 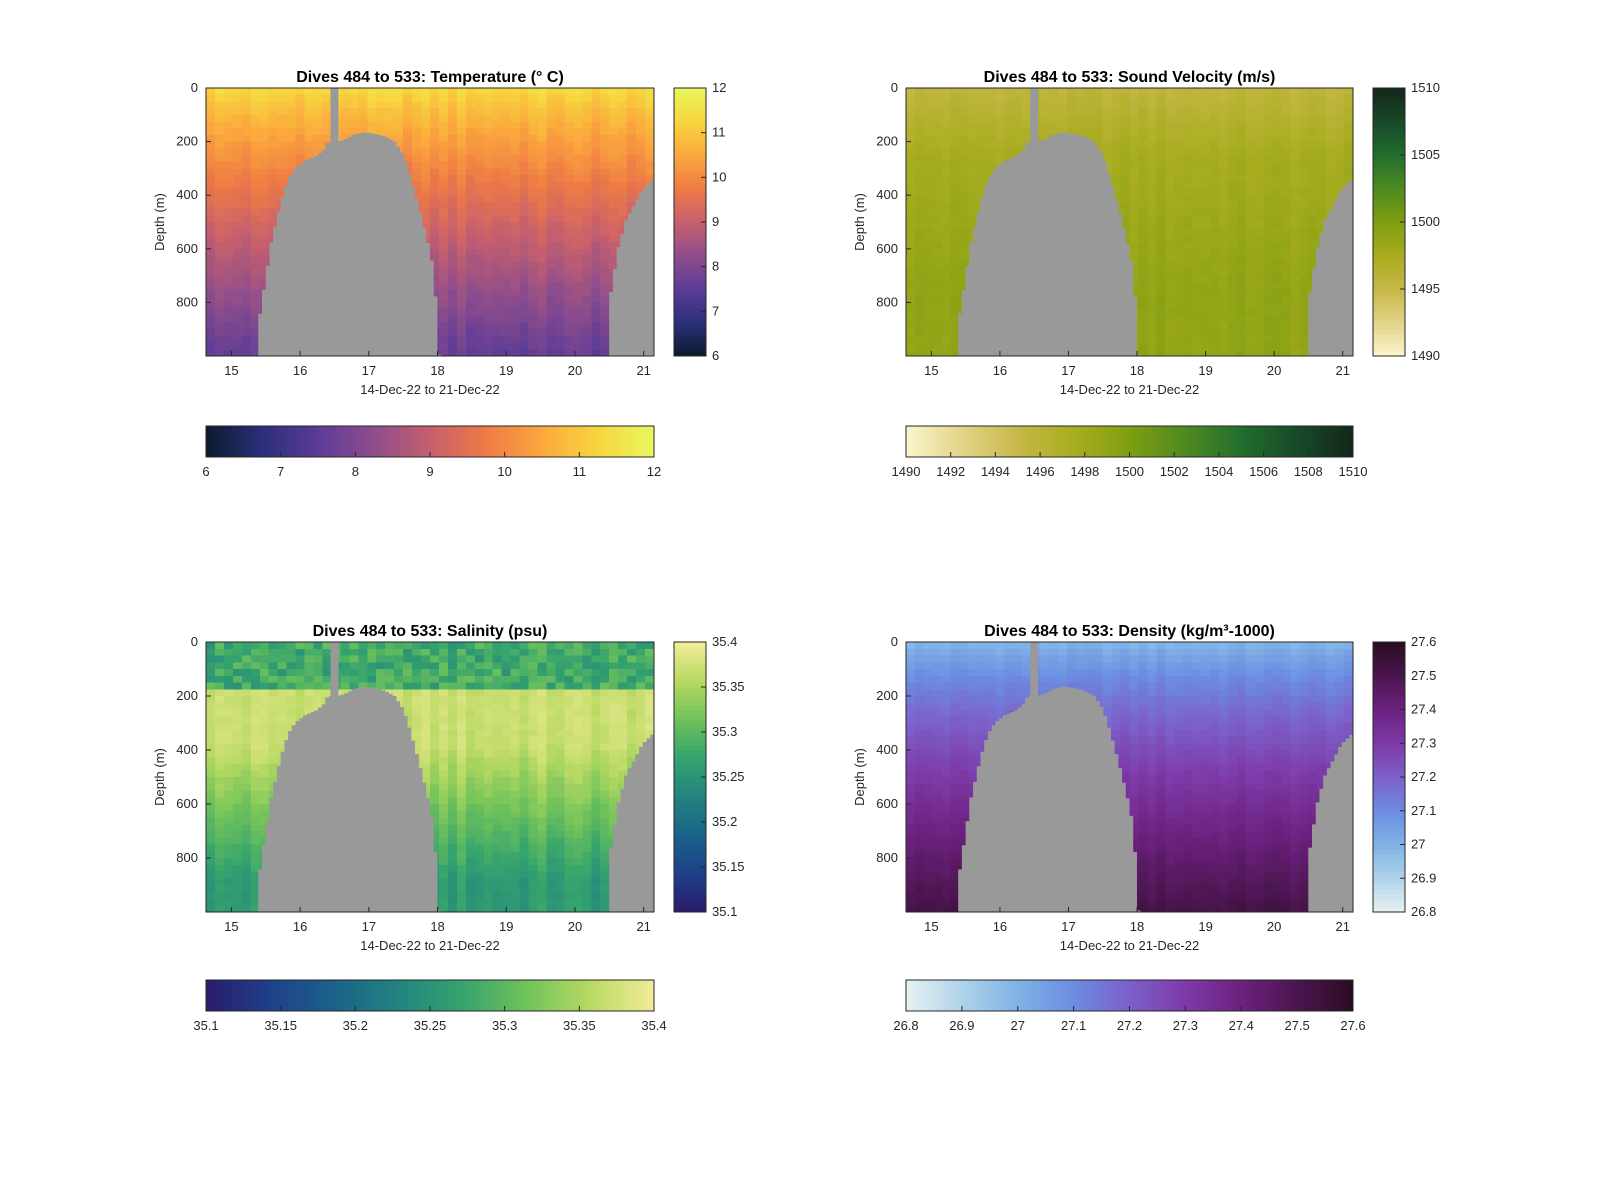 What do you see at coordinates (504, 471) in the screenshot?
I see `colorbar-tick-label: 10` at bounding box center [504, 471].